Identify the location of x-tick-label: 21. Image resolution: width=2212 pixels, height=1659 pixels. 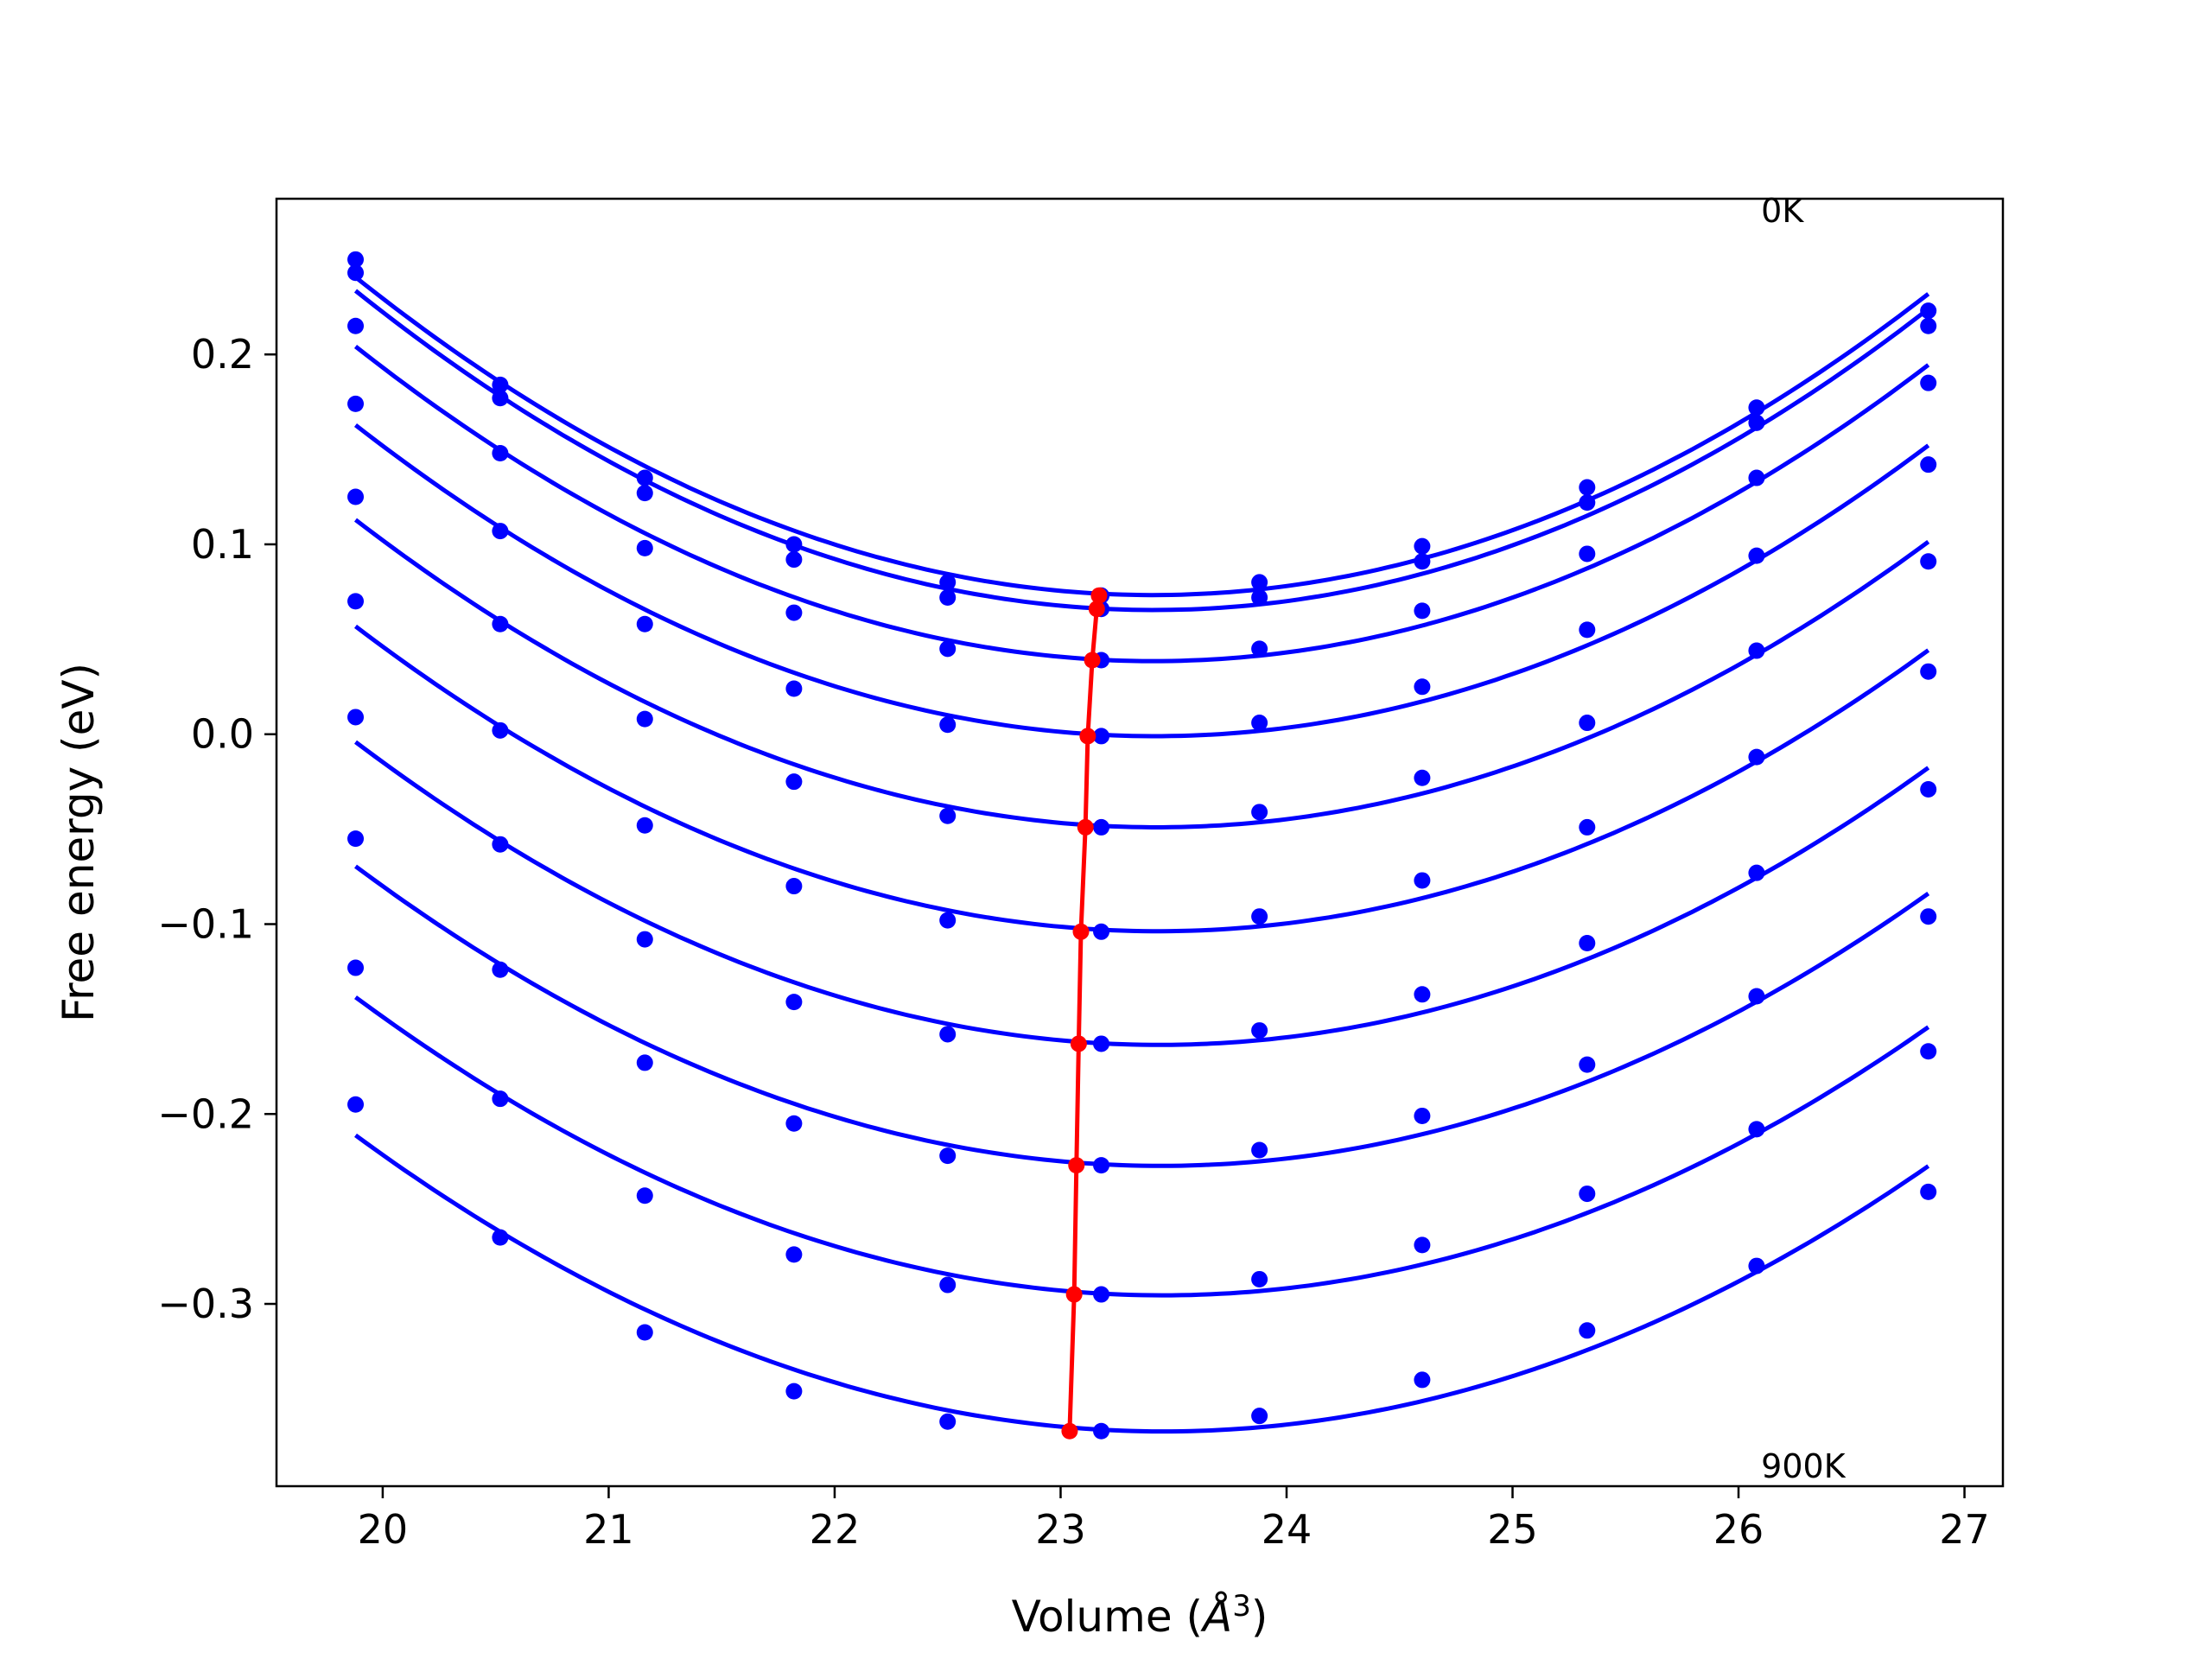
(608, 1529).